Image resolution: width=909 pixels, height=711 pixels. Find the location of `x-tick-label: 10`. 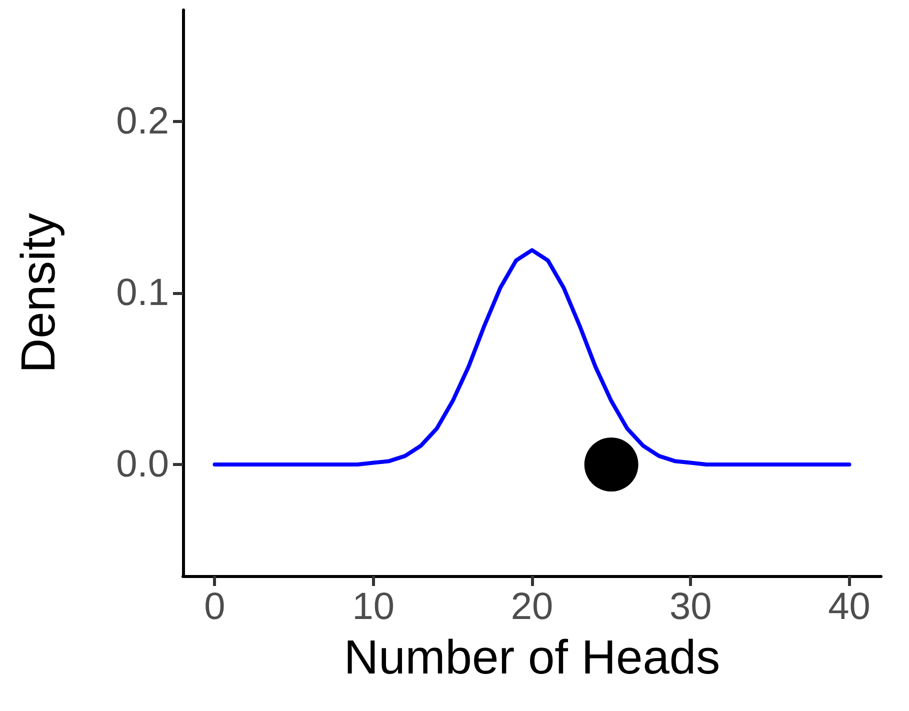

x-tick-label: 10 is located at coordinates (373, 607).